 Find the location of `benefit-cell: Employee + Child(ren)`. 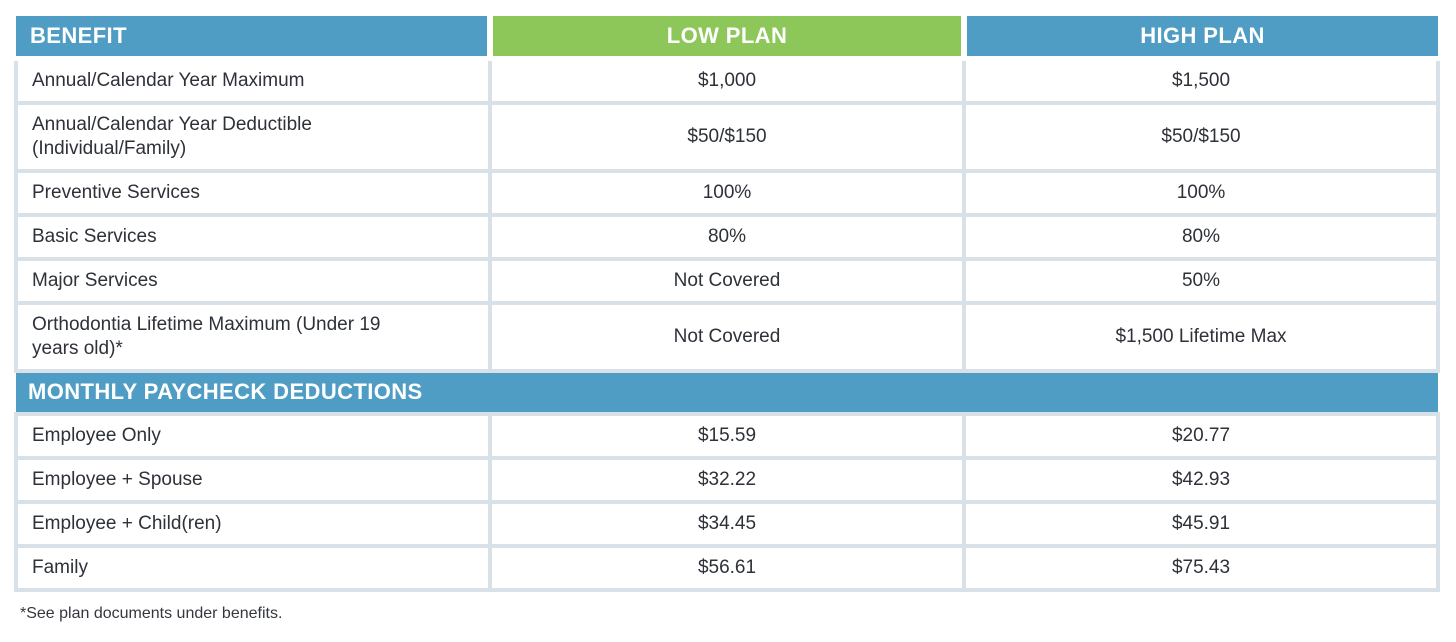

benefit-cell: Employee + Child(ren) is located at coordinates (253, 523).